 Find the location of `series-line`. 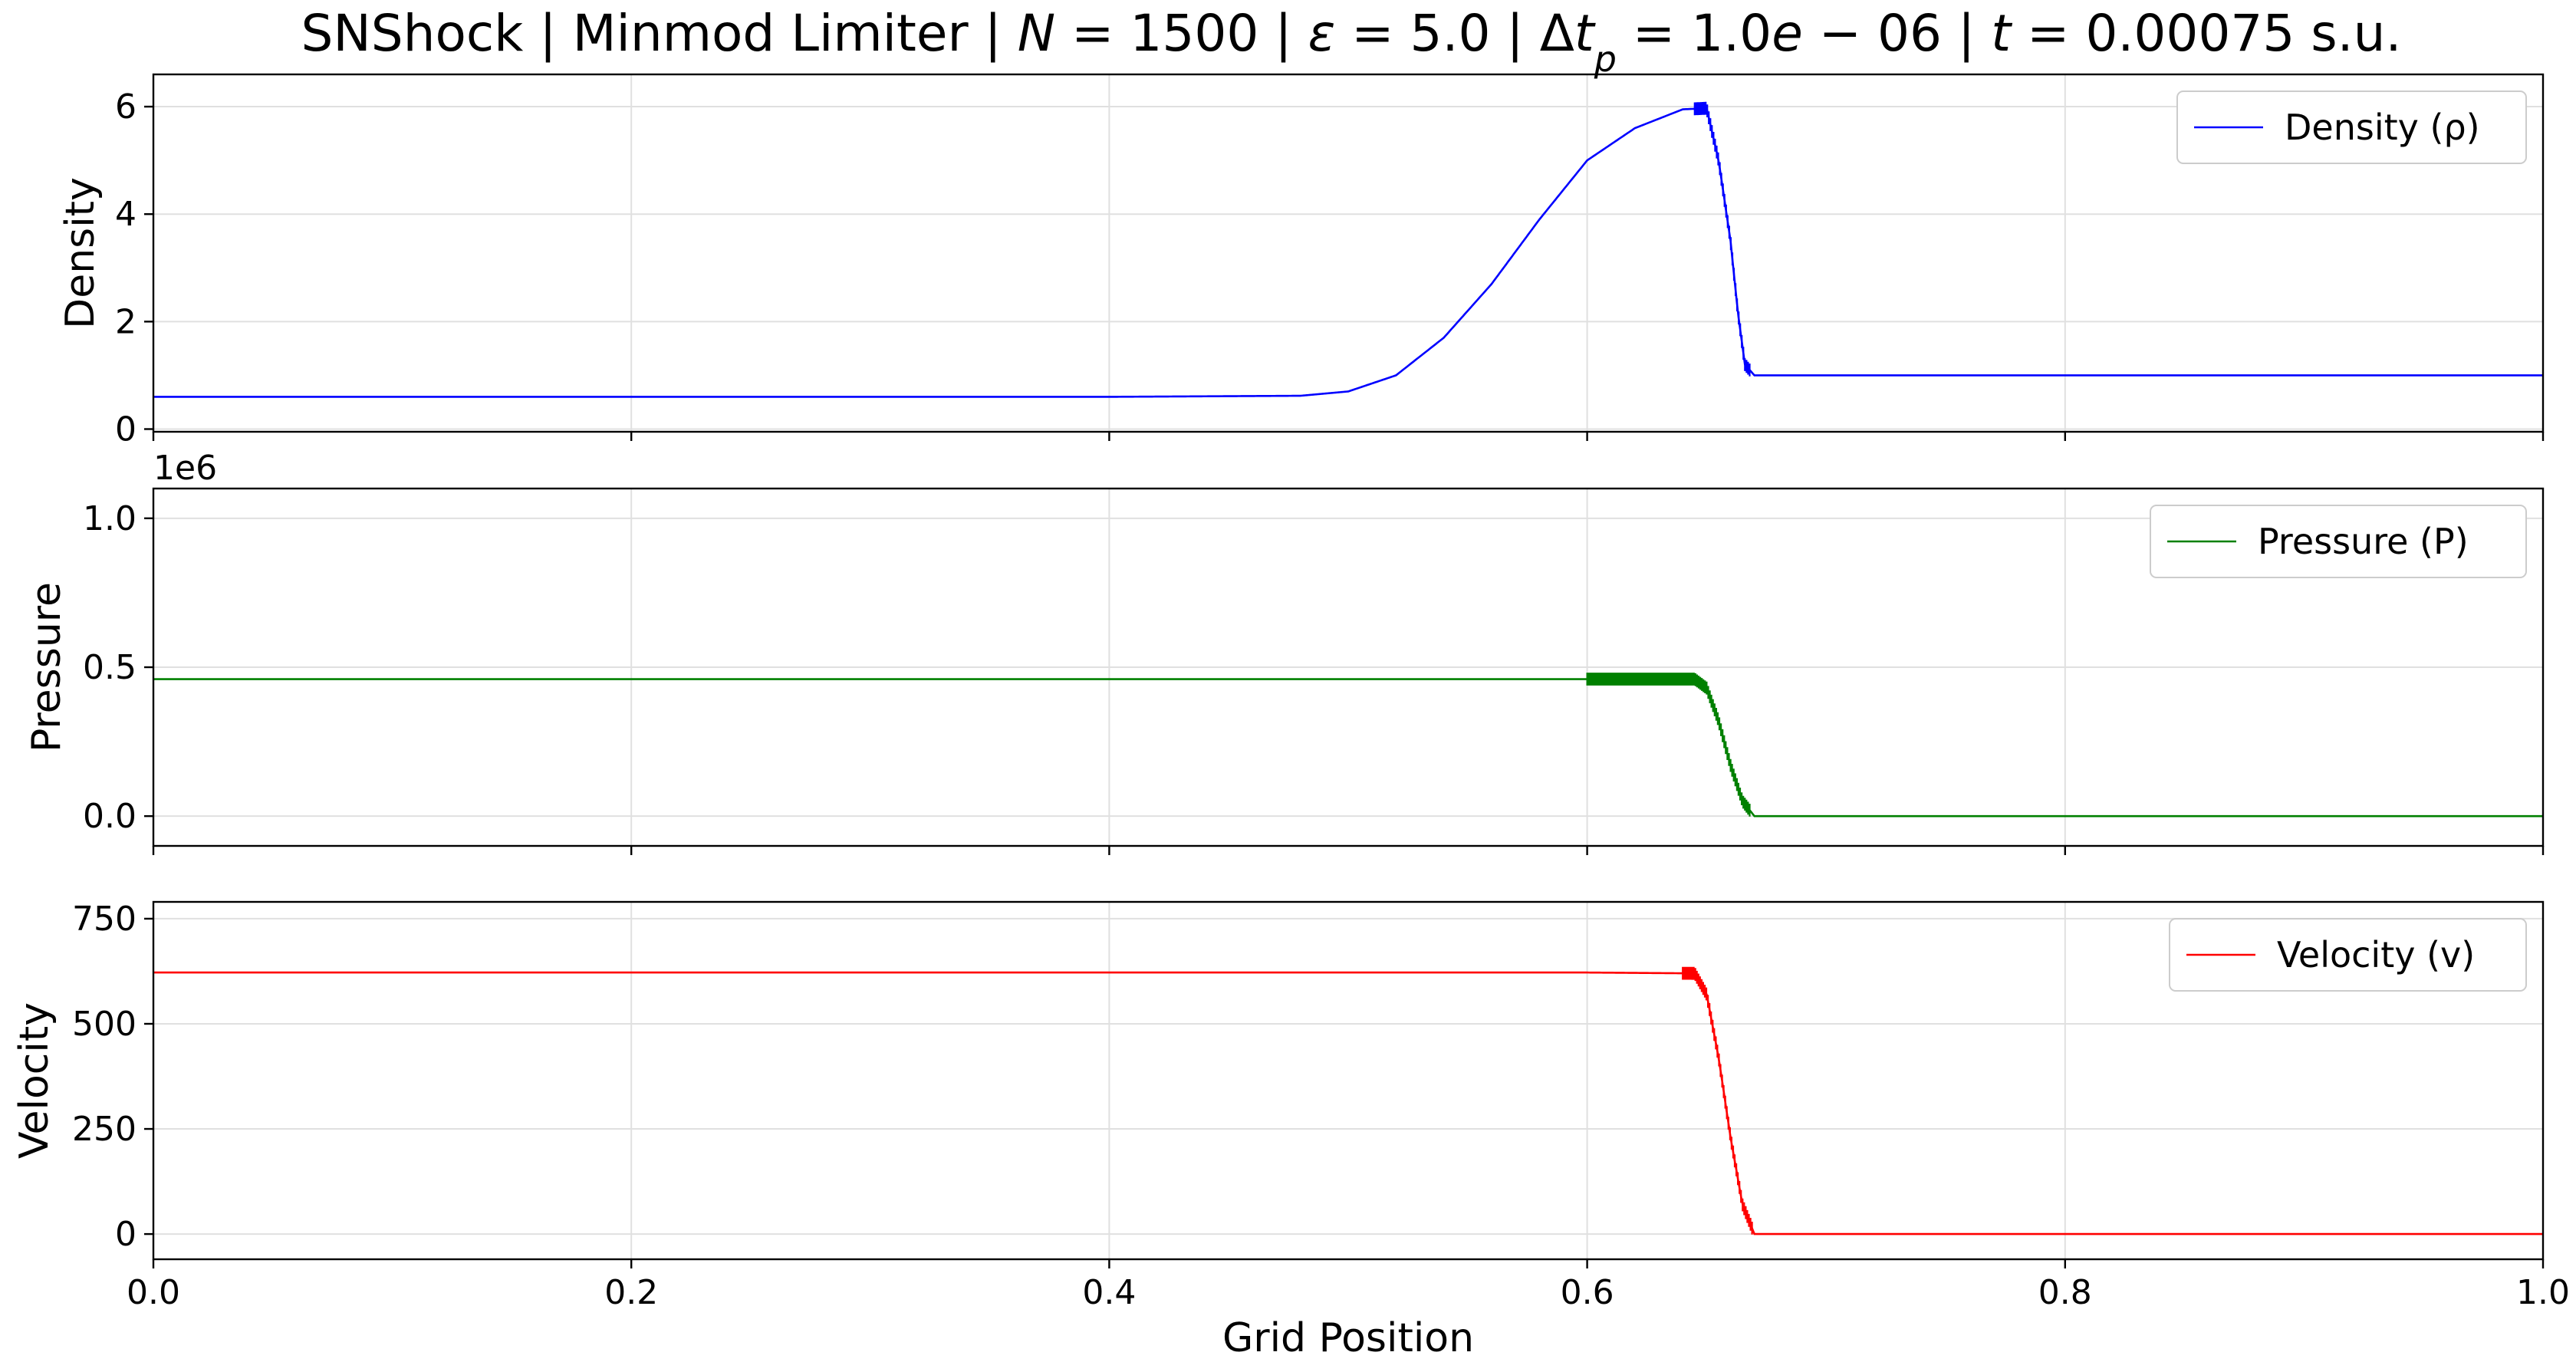

series-line is located at coordinates (1348, 748).